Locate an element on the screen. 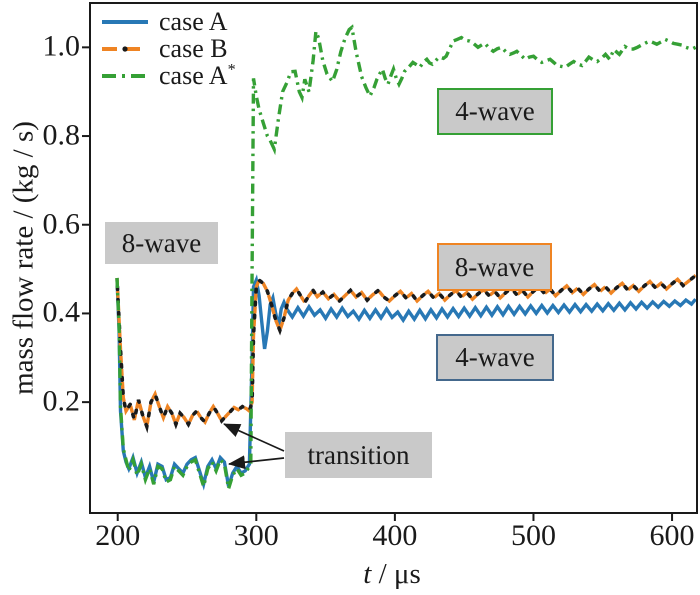 The width and height of the screenshot is (700, 595). y-tick-label: 0.4 is located at coordinates (61, 312).